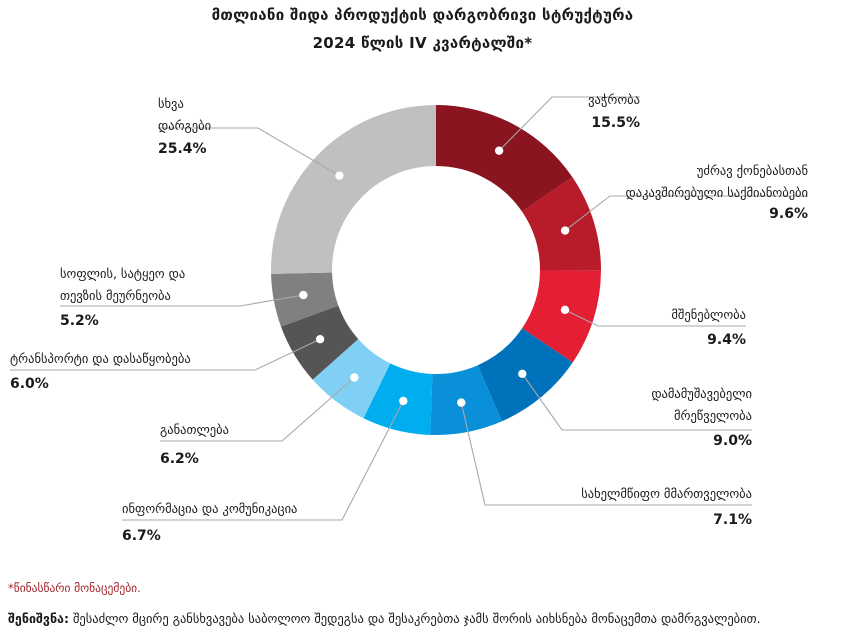  What do you see at coordinates (717, 192) in the screenshot?
I see `slice-label: დაკავშირებული საქმიანობები` at bounding box center [717, 192].